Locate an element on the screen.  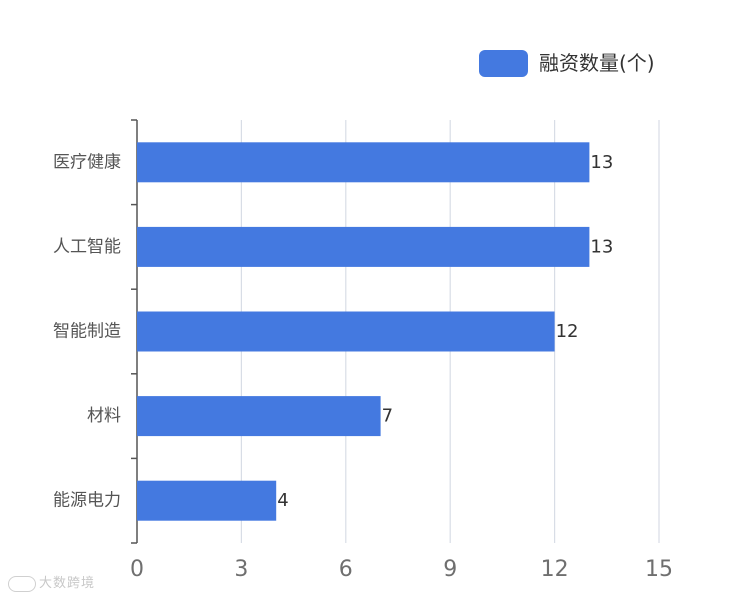
y-axis is located at coordinates (134, 331).